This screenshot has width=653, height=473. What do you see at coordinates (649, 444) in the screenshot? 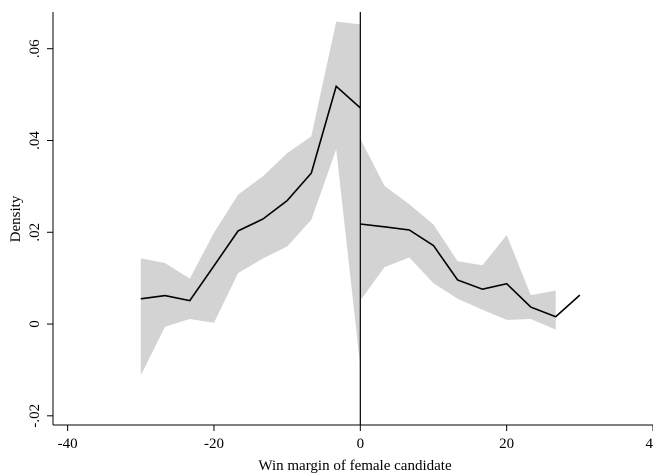
I see `x-tick-label: 40` at bounding box center [649, 444].